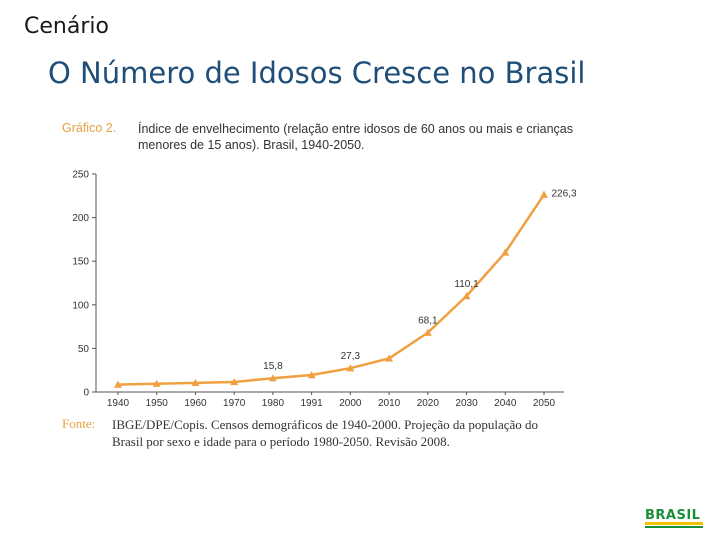 The width and height of the screenshot is (720, 540). What do you see at coordinates (273, 366) in the screenshot?
I see `data-label: 15,8` at bounding box center [273, 366].